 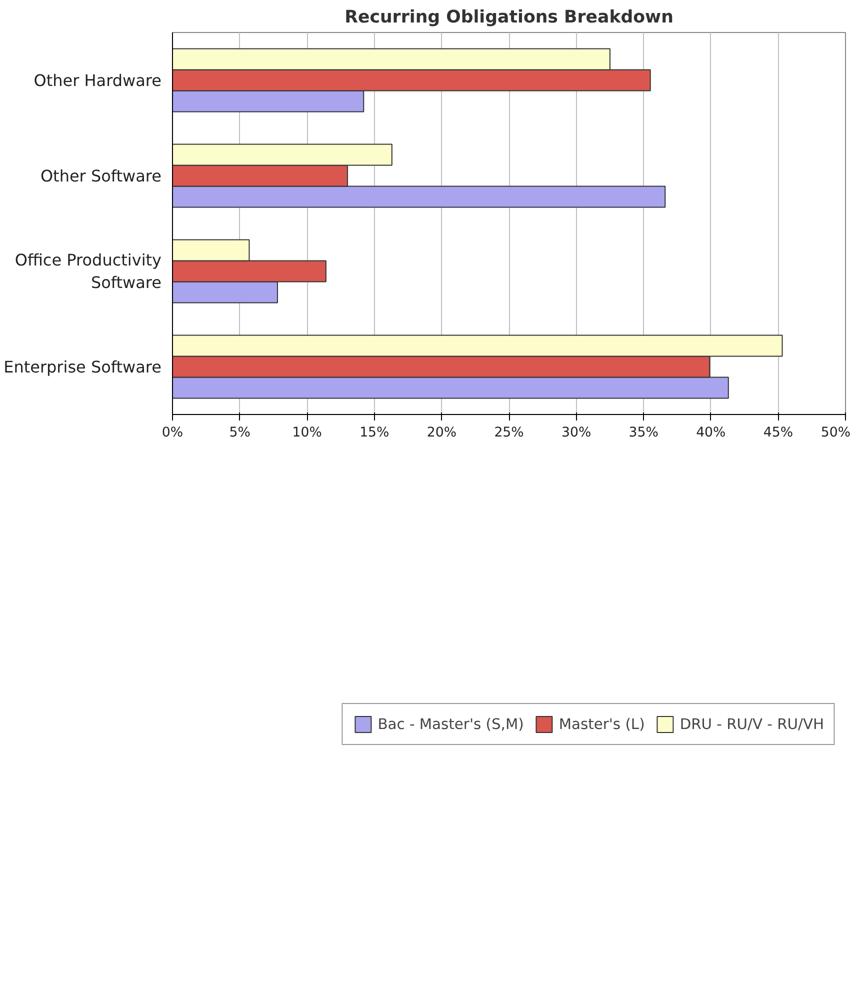 I want to click on x-tick-label: 15%, so click(x=375, y=433).